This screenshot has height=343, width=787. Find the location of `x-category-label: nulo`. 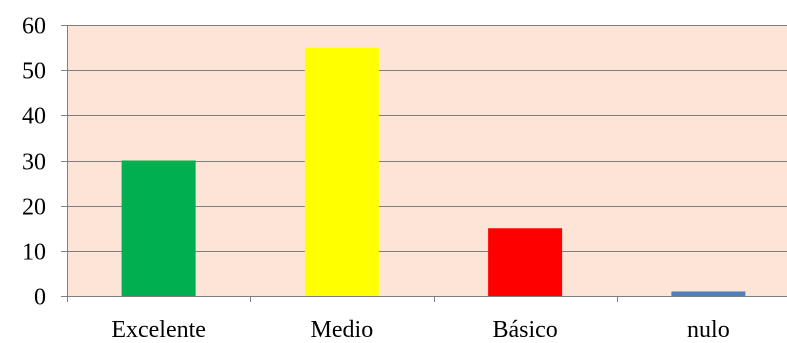

x-category-label: nulo is located at coordinates (708, 330).